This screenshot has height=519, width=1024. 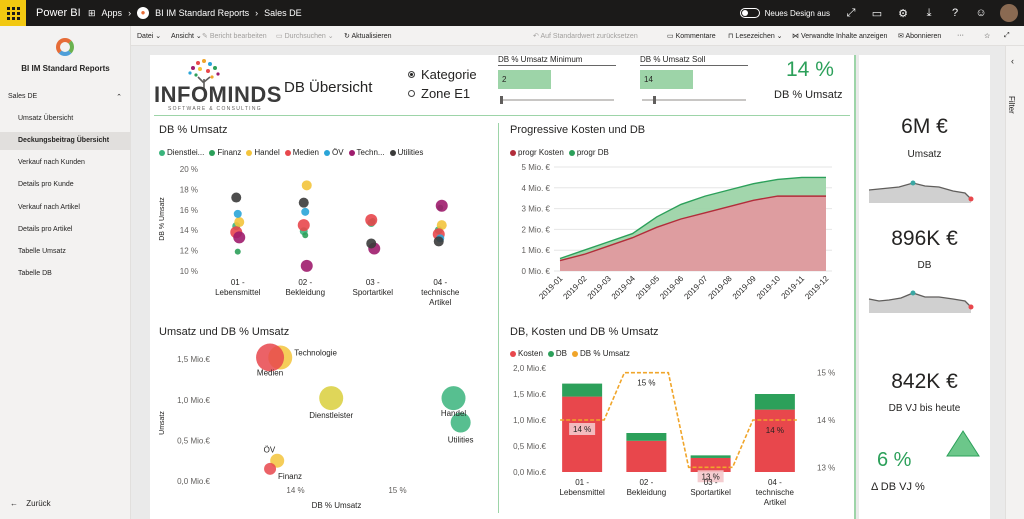 I want to click on card-umsatz-value: 6M €, so click(x=924, y=126).